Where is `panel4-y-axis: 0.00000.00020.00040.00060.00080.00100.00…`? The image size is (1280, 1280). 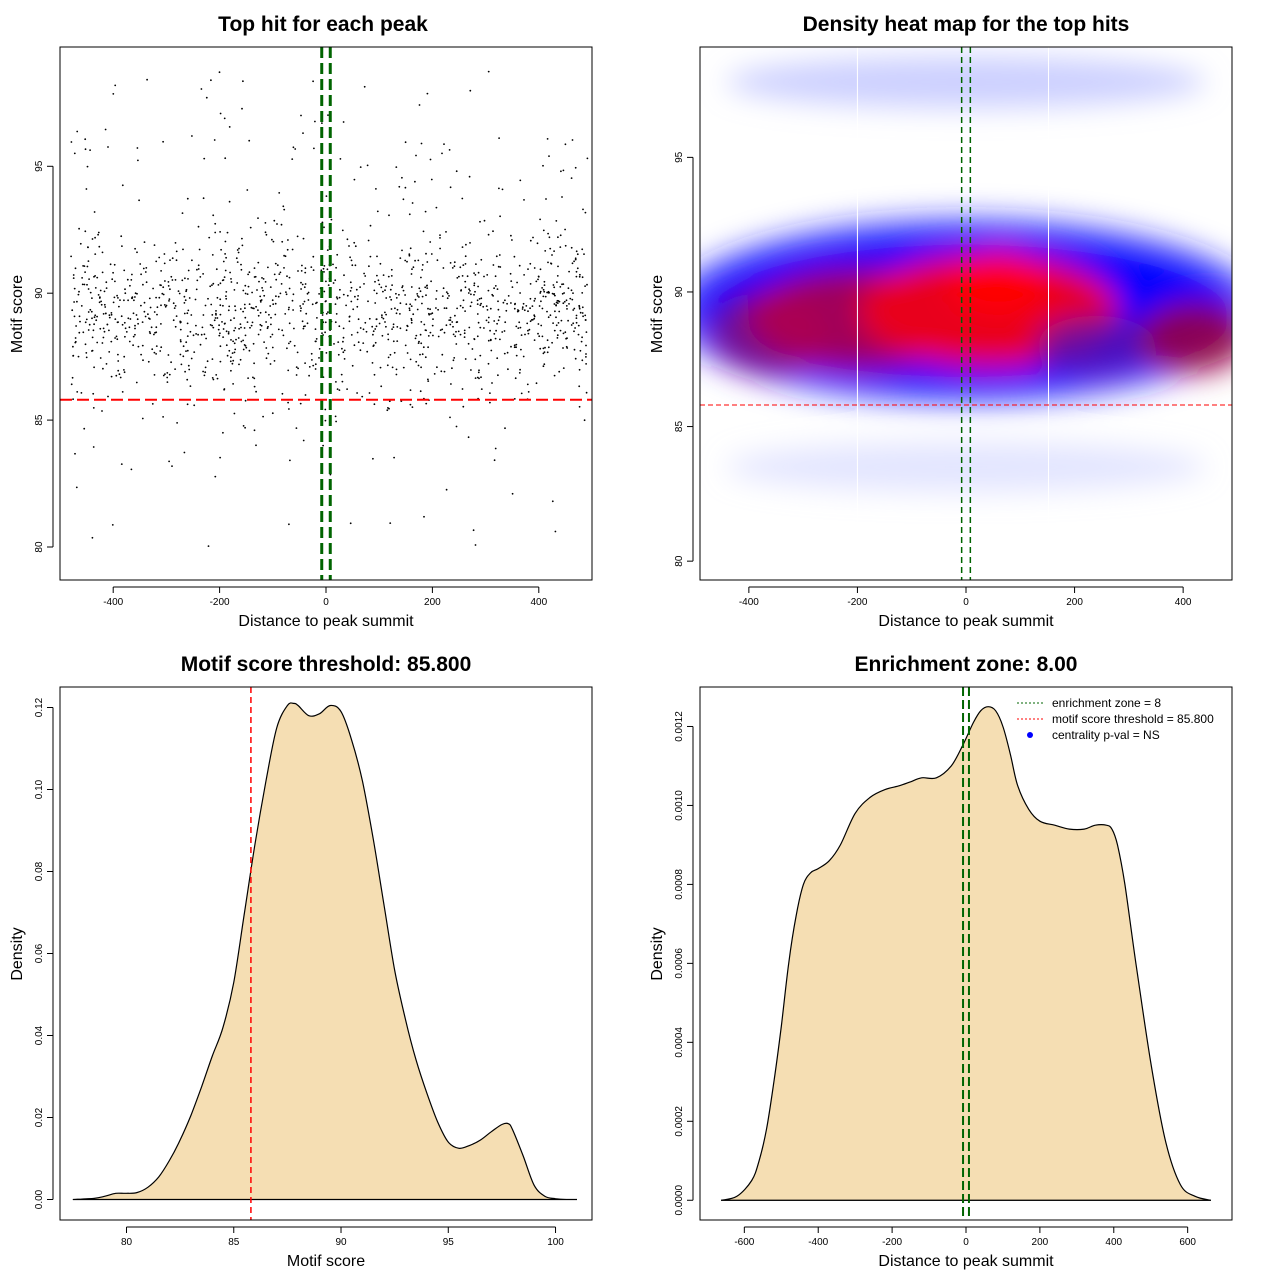
panel4-y-axis: 0.00000.00020.00040.00060.00080.00100.00… is located at coordinates (684, 963).